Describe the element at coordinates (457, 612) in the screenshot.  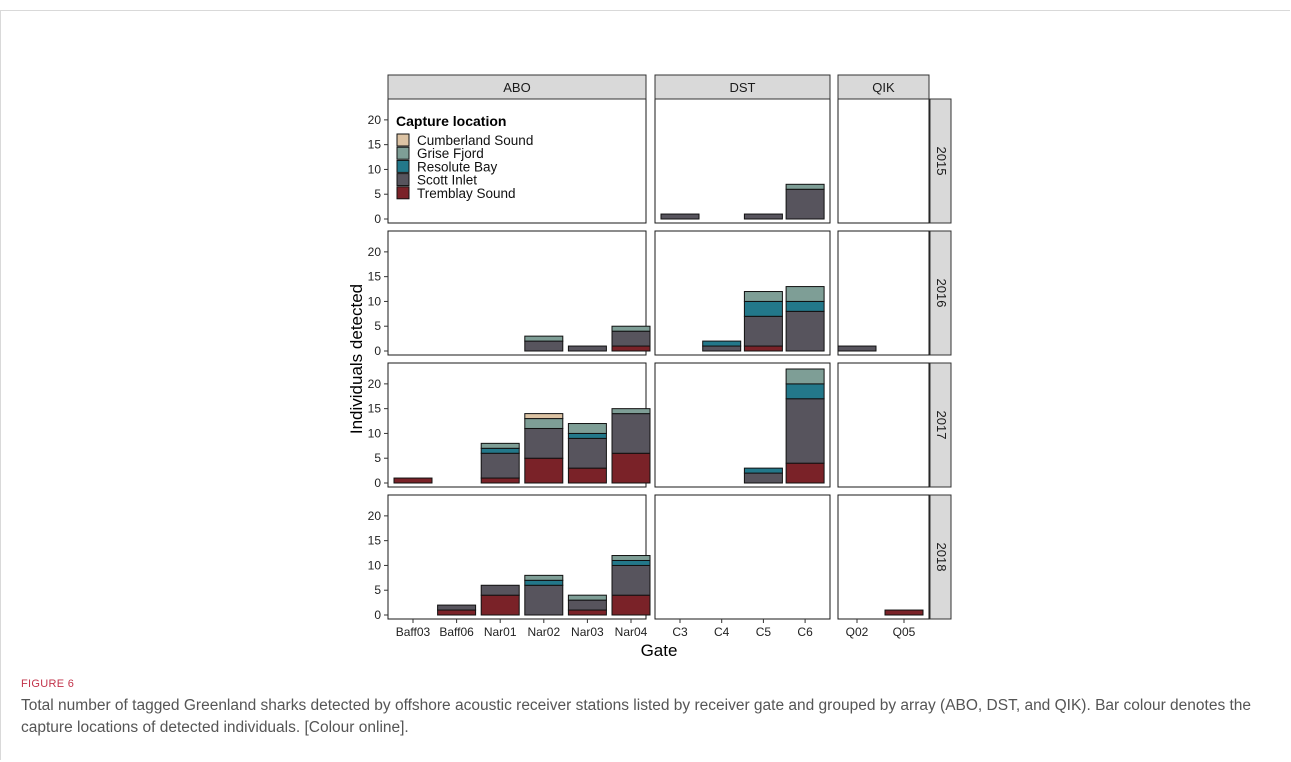
I see `bar-2018-baff06-tremblay-sound` at that location.